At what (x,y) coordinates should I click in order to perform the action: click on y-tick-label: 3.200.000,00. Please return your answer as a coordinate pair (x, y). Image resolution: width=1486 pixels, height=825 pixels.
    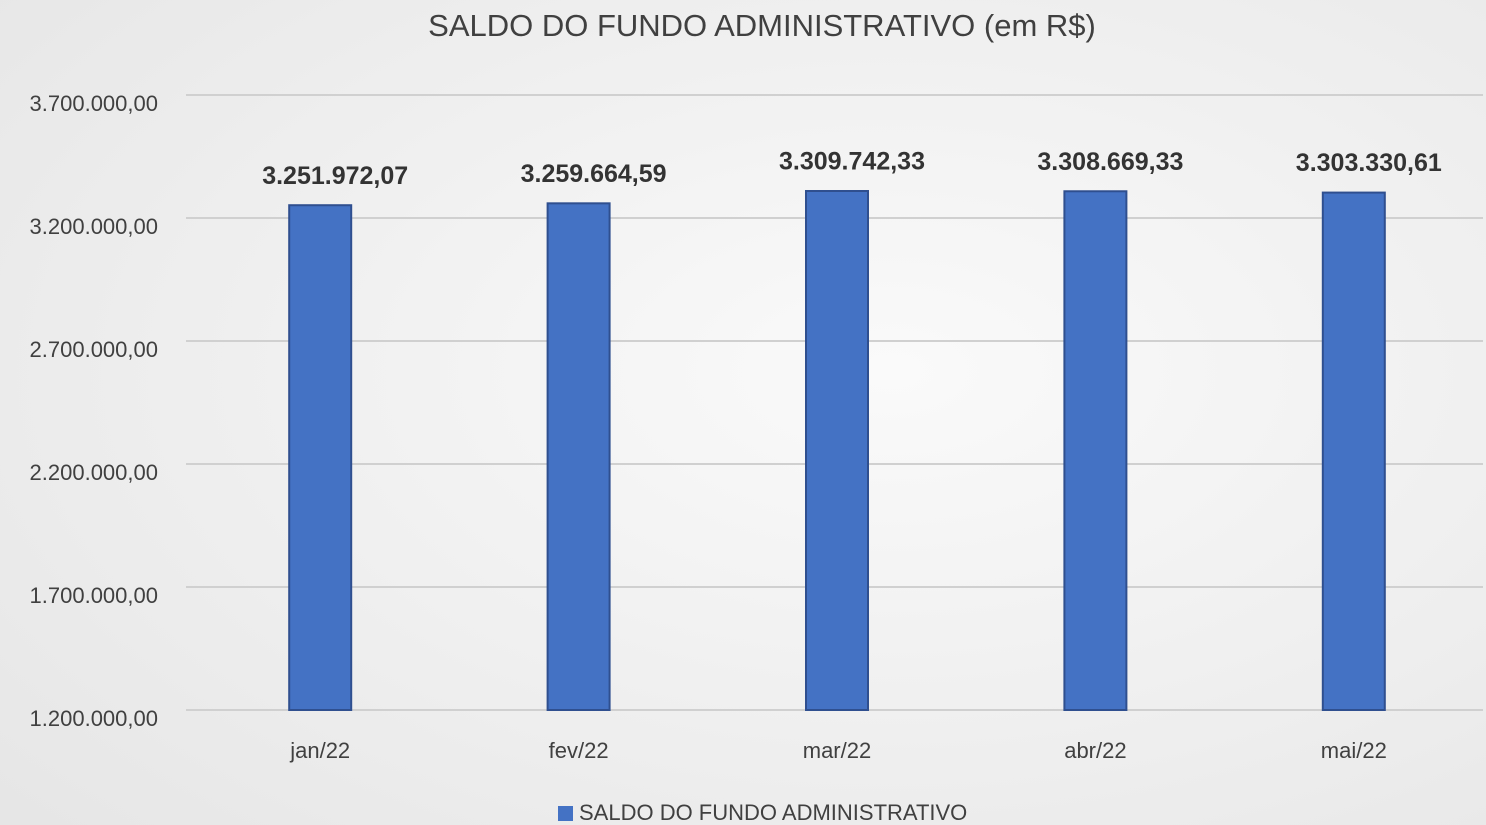
    Looking at the image, I should click on (94, 226).